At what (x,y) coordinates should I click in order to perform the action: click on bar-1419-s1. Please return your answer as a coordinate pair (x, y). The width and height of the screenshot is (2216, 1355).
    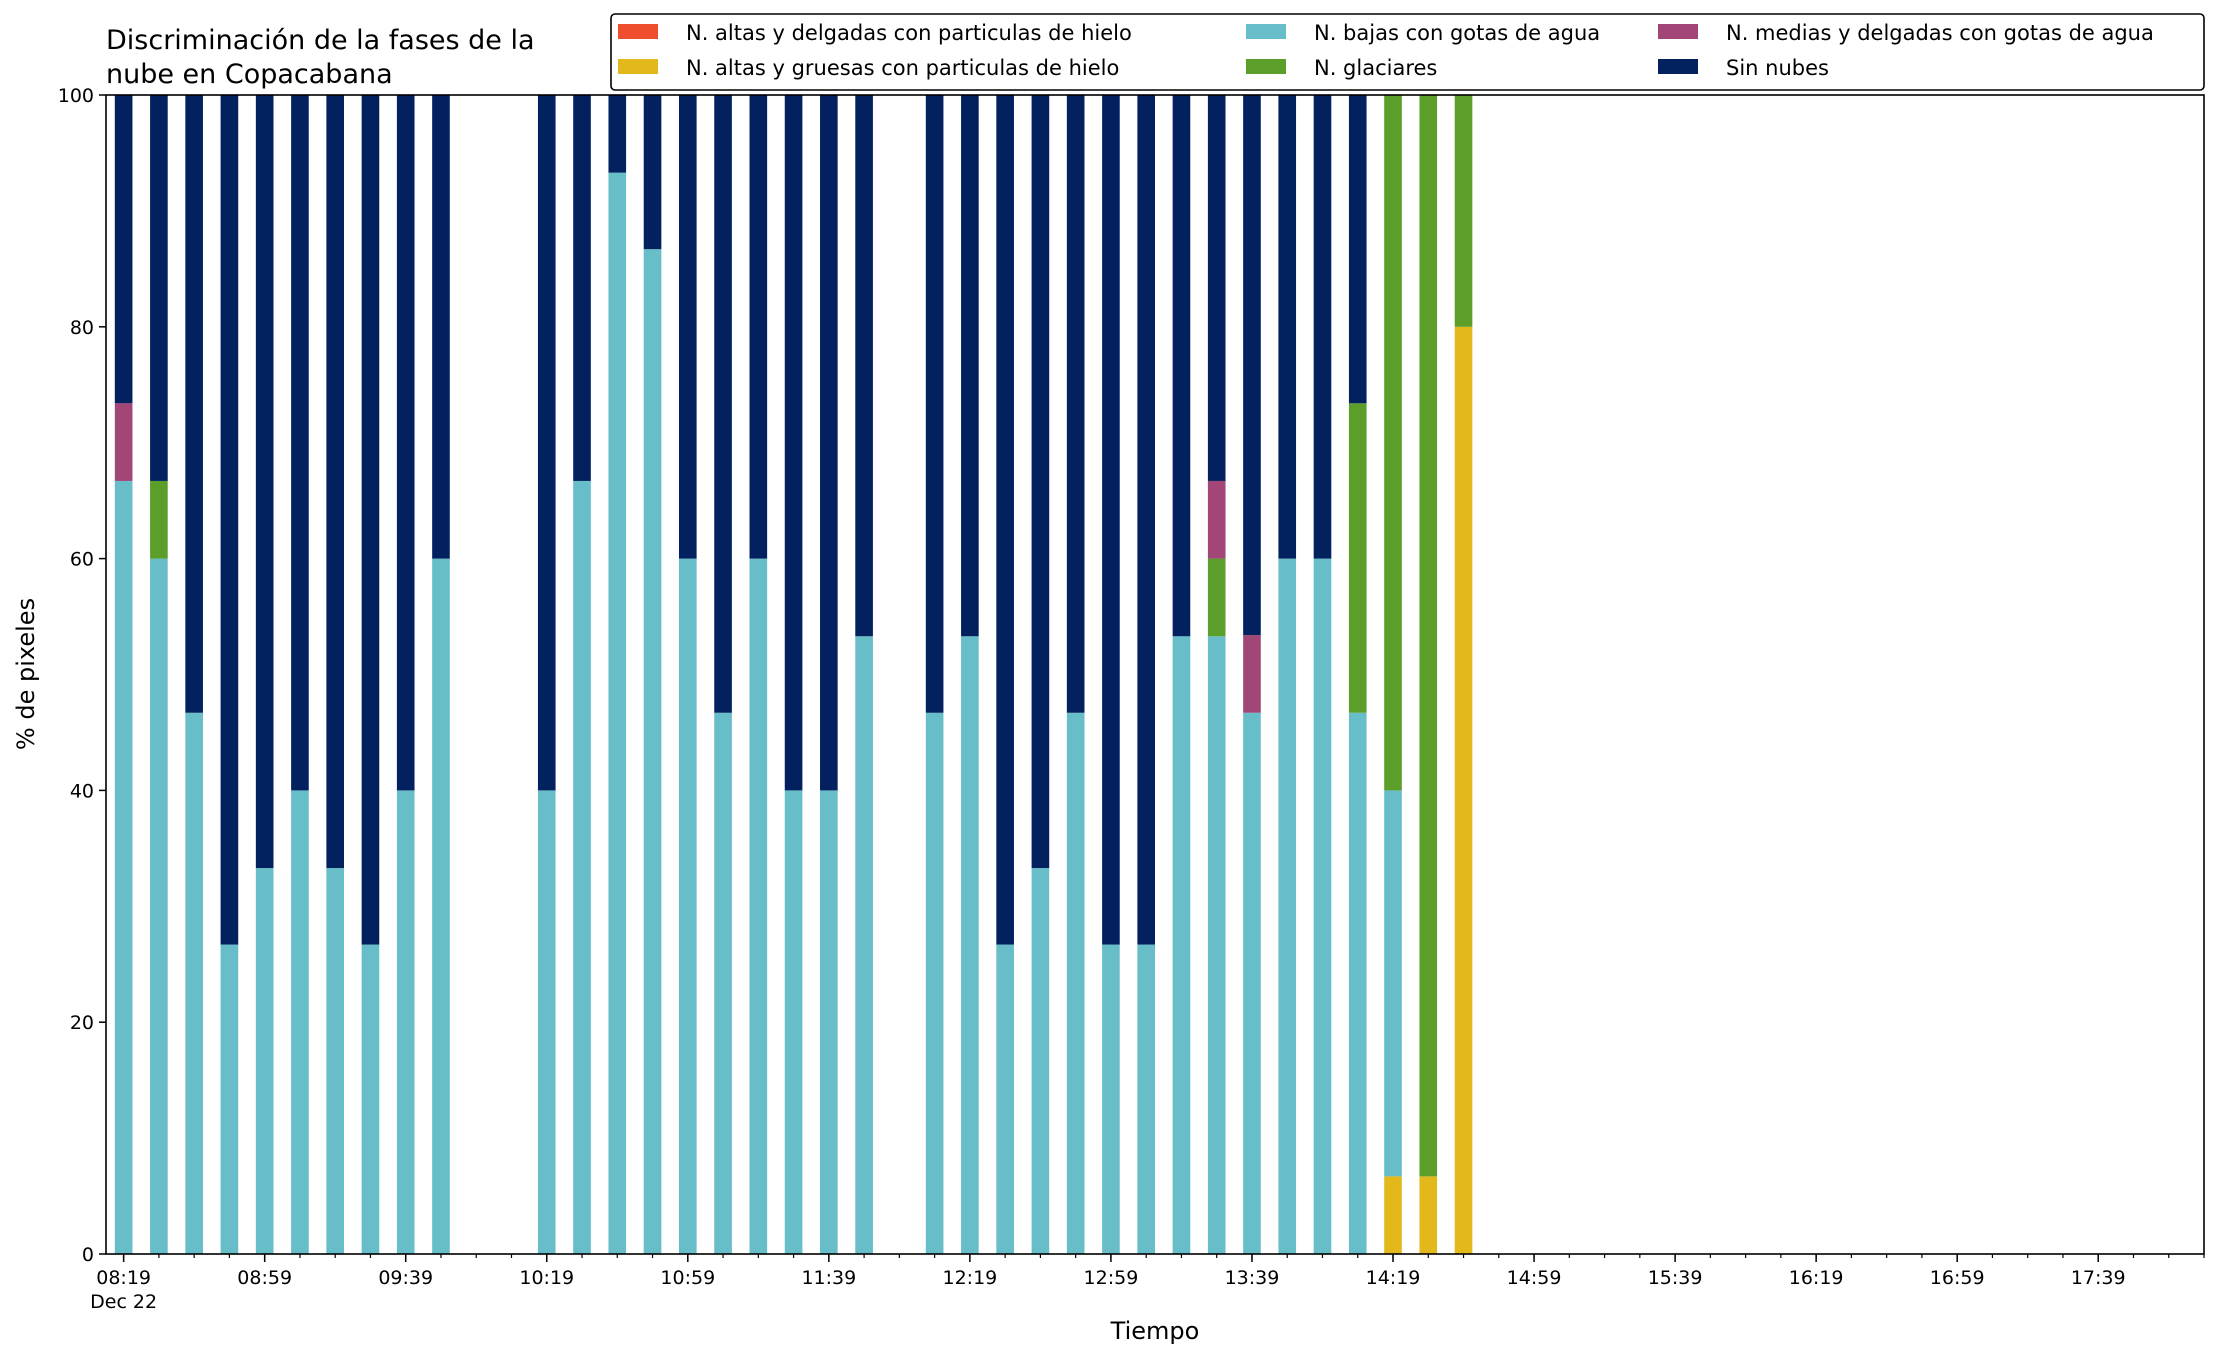
    Looking at the image, I should click on (1393, 1215).